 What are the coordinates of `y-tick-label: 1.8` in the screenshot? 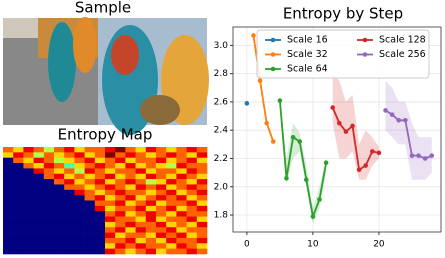 It's located at (221, 216).